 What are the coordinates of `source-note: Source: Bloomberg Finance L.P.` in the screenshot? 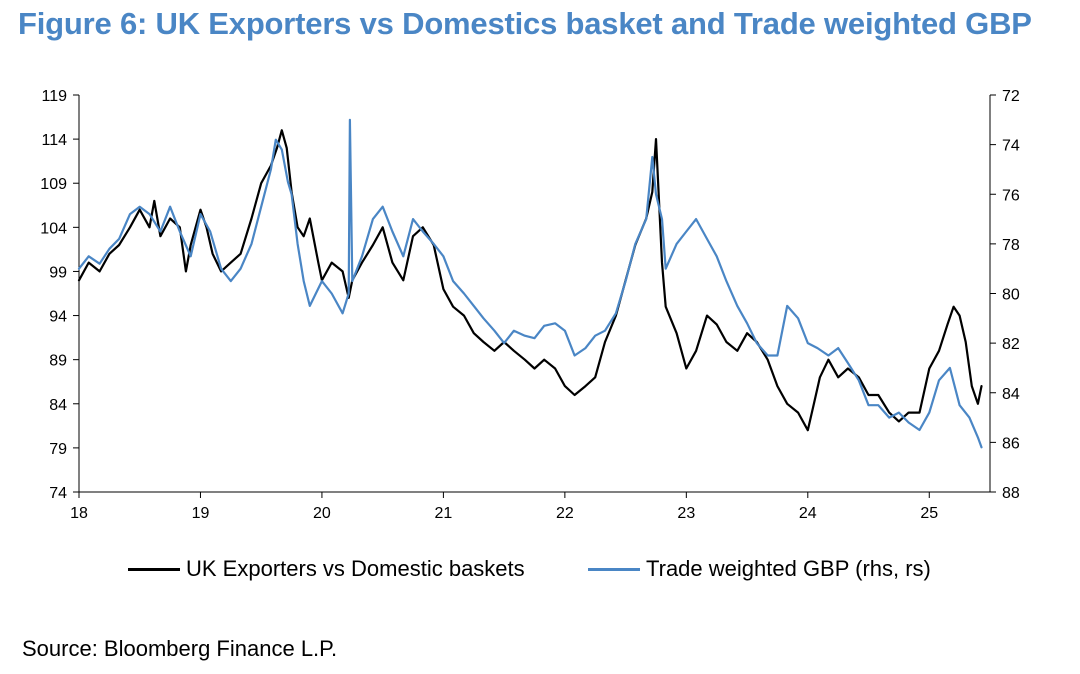 It's located at (180, 648).